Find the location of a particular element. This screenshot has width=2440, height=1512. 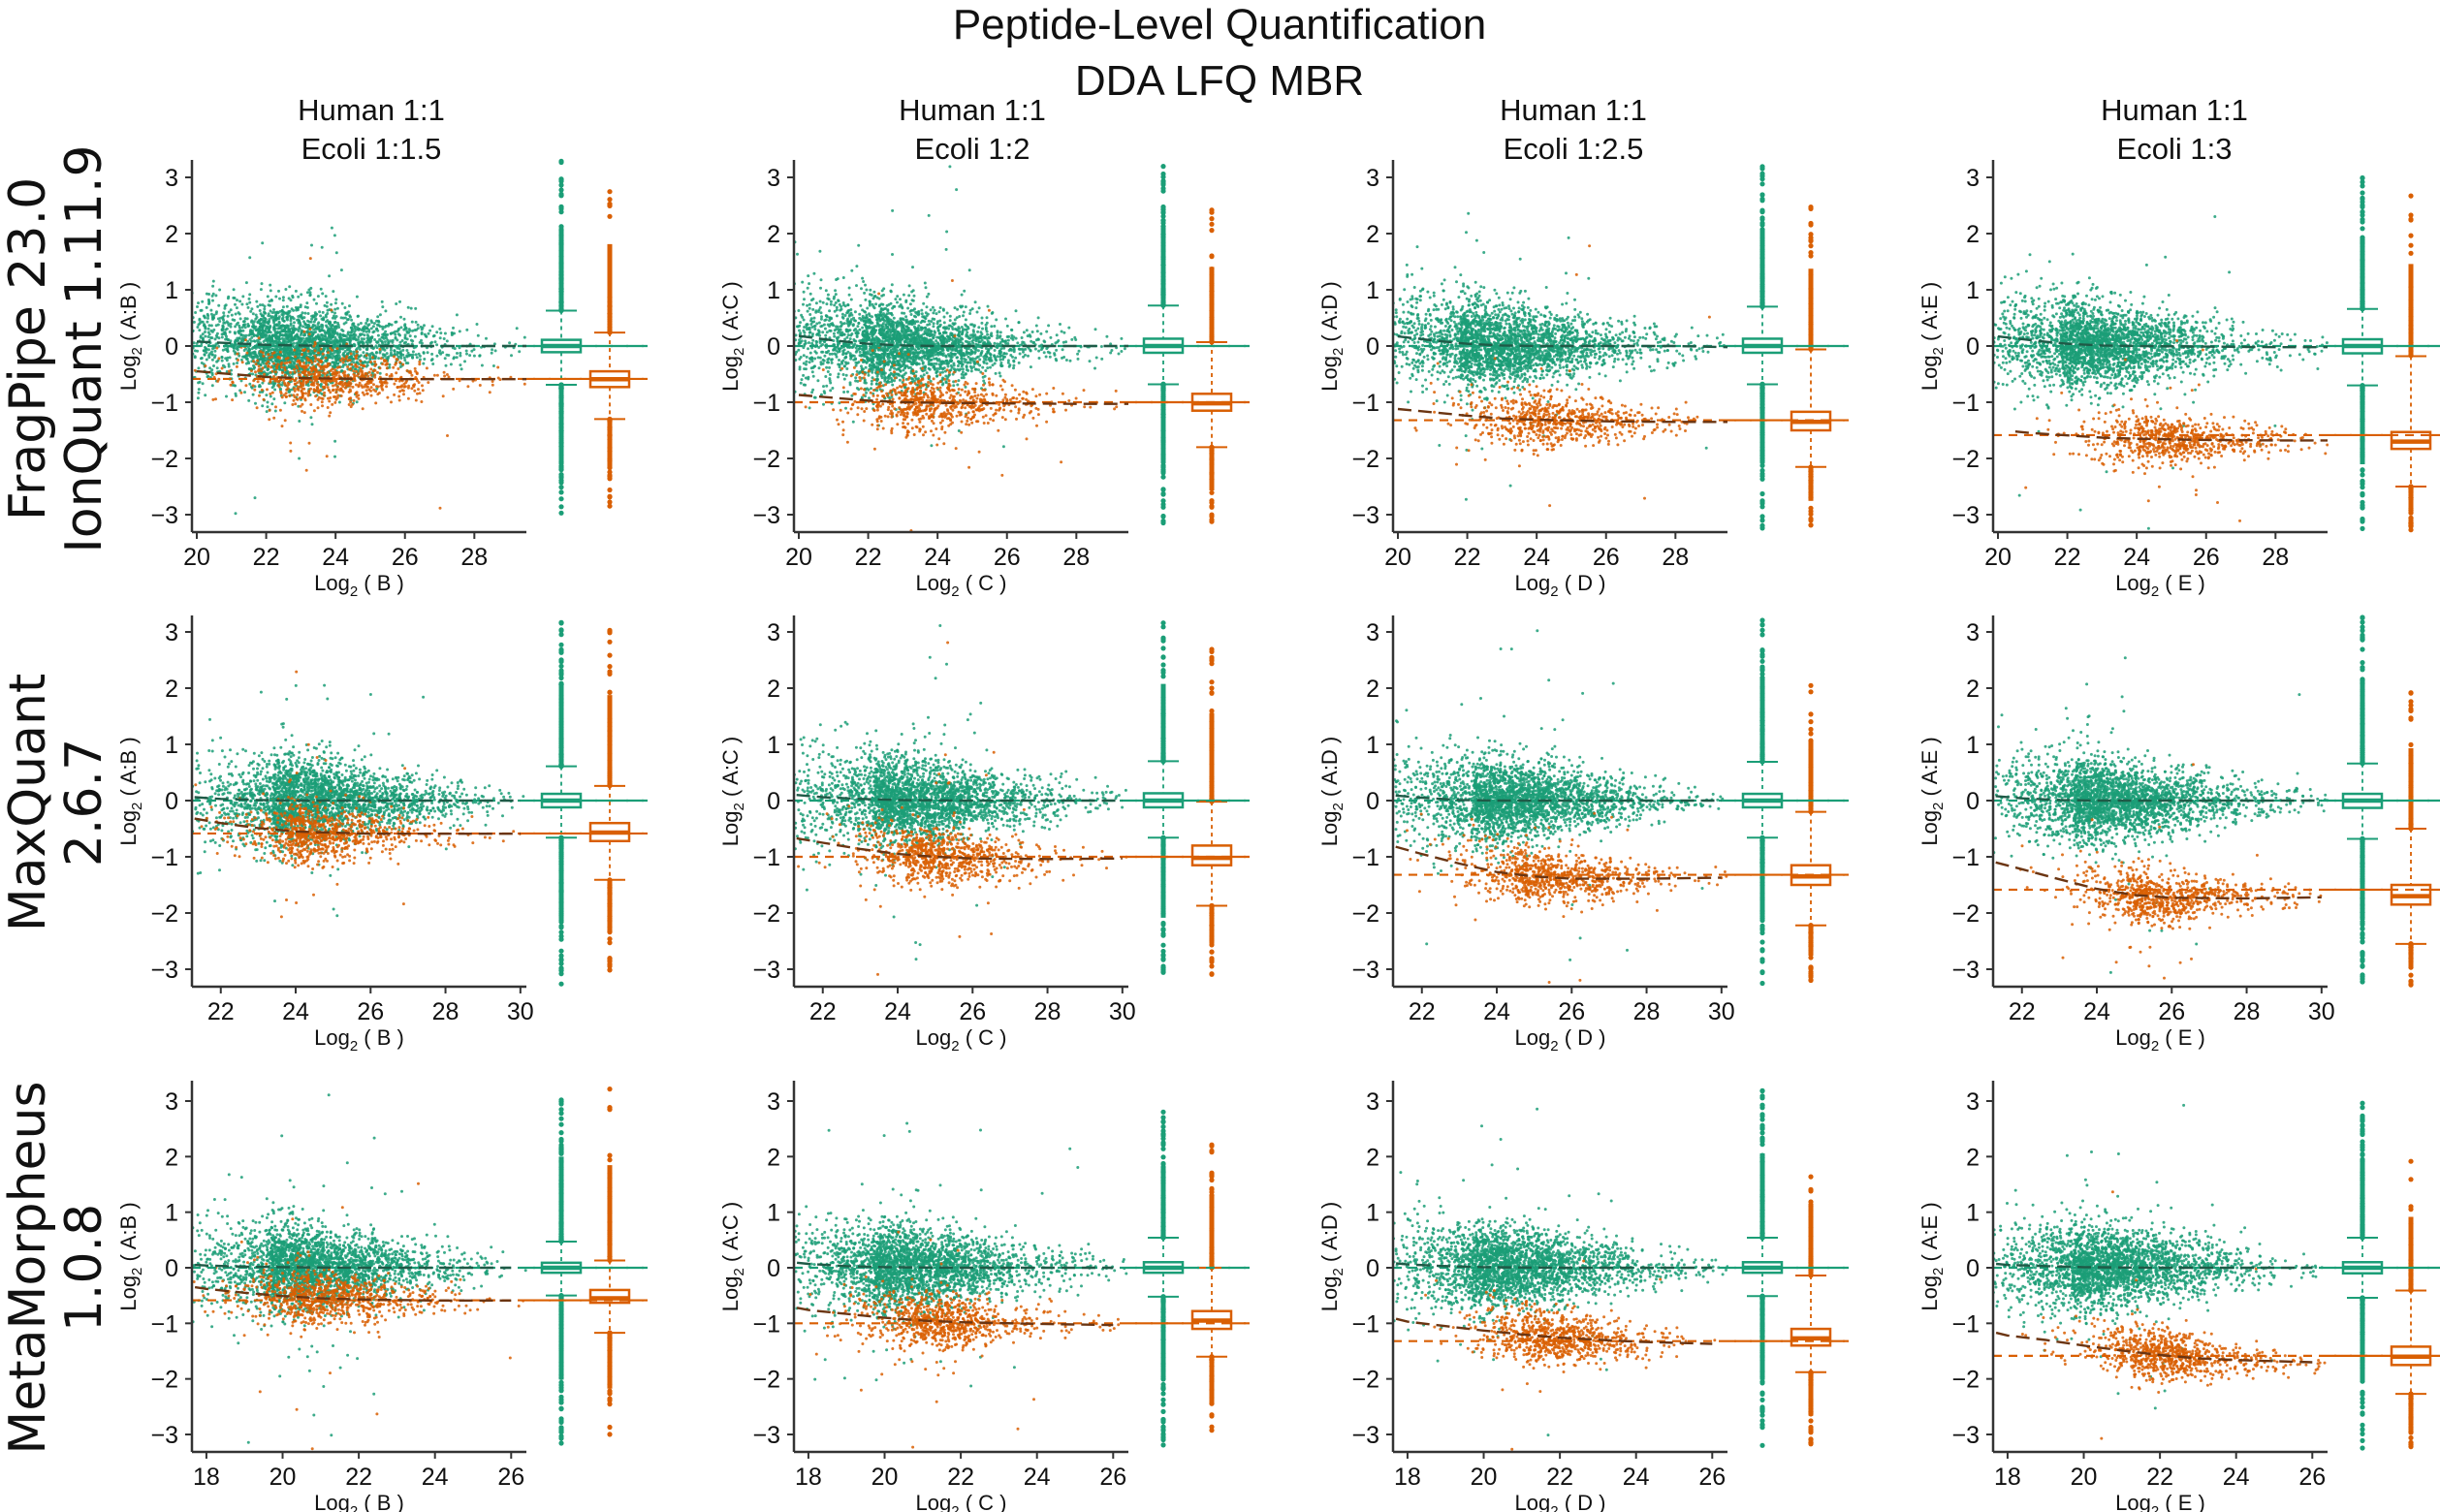

column-header-2-line2: Ecoli 1:2 is located at coordinates (972, 149).